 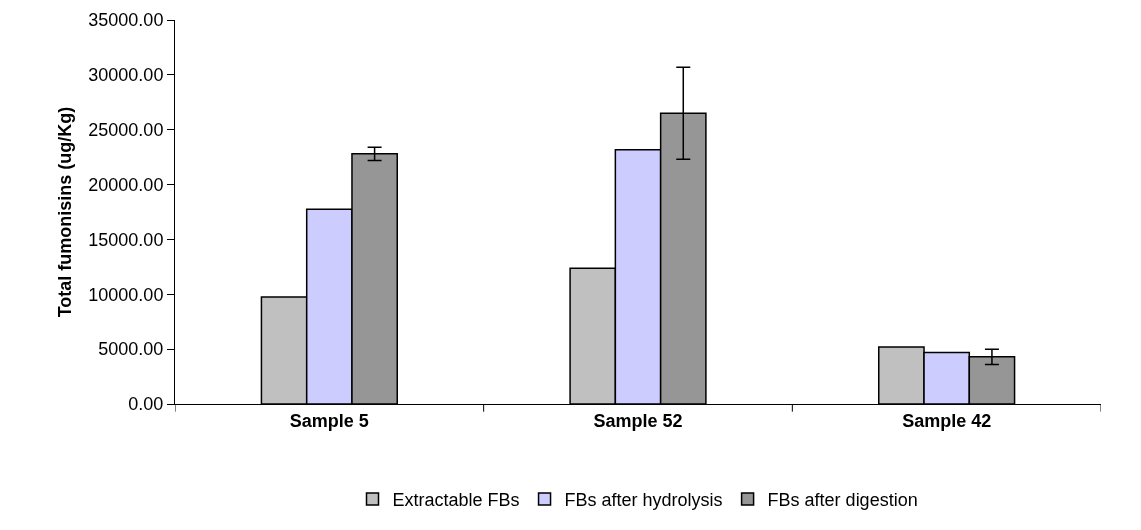 I want to click on y-tick-label: 25000.00, so click(x=126, y=130).